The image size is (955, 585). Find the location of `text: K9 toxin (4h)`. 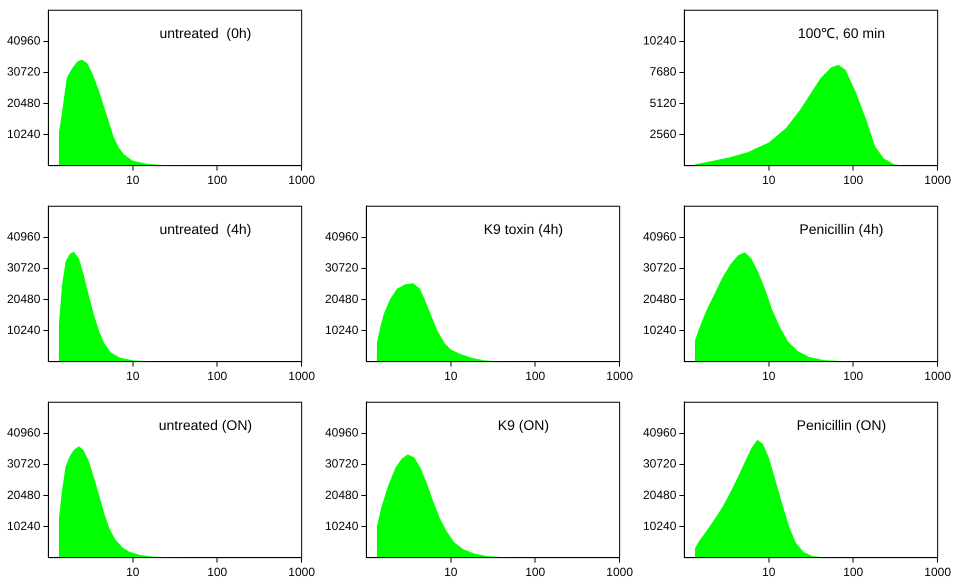

text: K9 toxin (4h) is located at coordinates (524, 229).